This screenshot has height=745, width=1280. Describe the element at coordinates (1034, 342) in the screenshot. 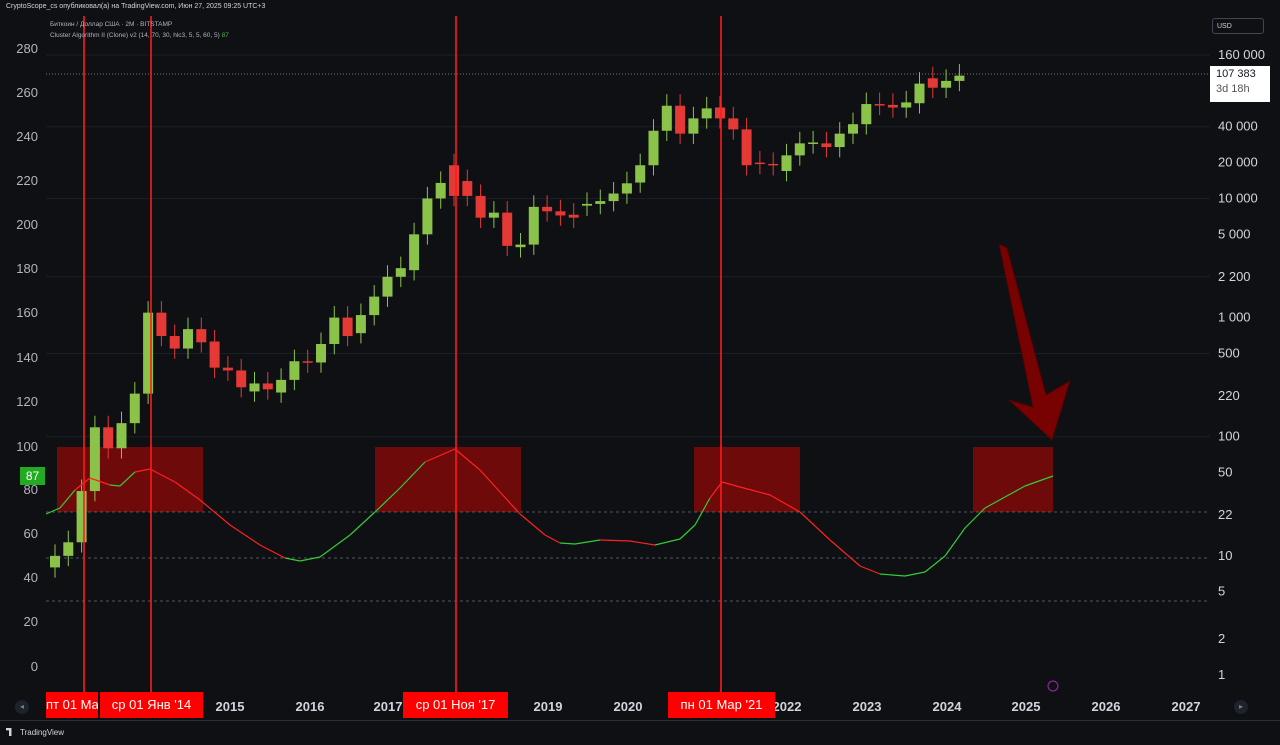

I see `down-arrow` at that location.